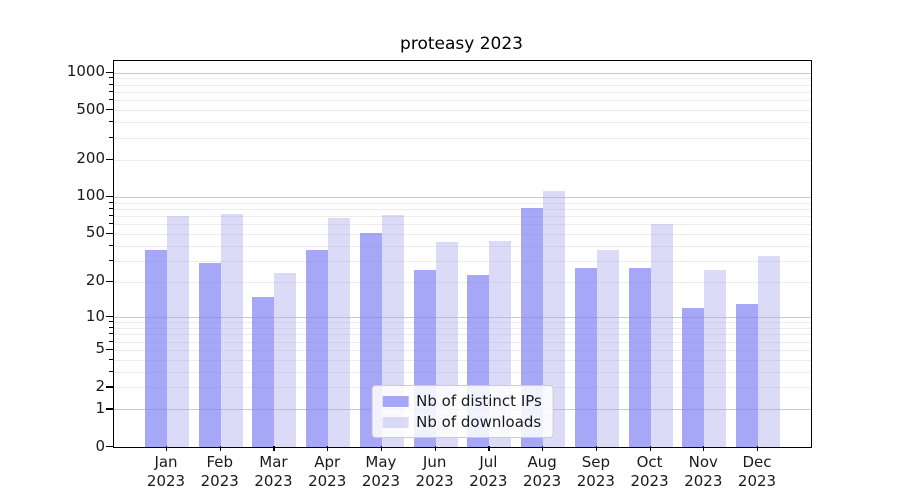 The height and width of the screenshot is (500, 900). Describe the element at coordinates (85, 71) in the screenshot. I see `y-tick-label: 1000` at that location.